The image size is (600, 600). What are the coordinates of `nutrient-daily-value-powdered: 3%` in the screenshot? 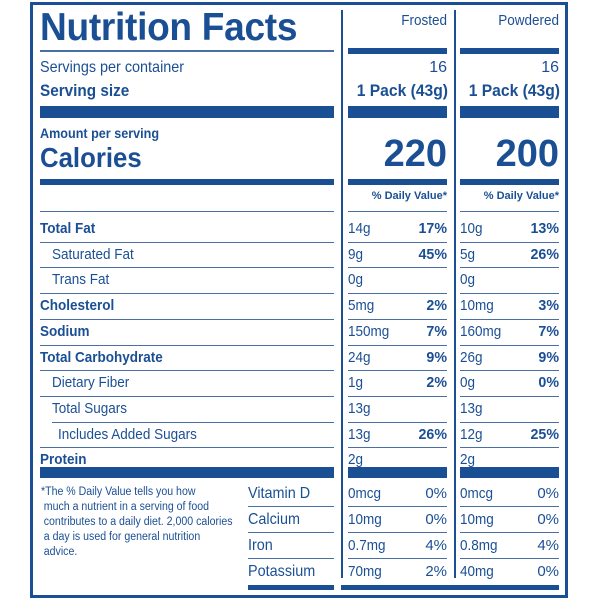 It's located at (548, 306).